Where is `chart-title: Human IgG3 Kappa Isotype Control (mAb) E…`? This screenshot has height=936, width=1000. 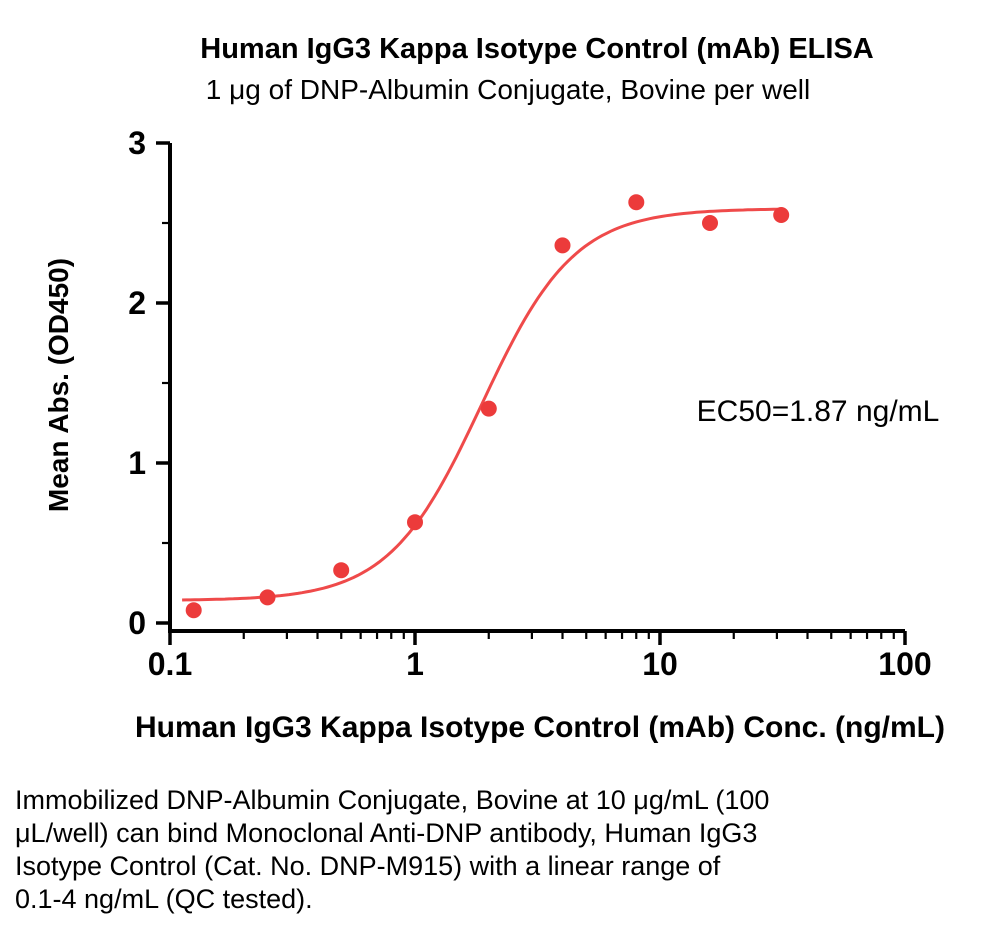
chart-title: Human IgG3 Kappa Isotype Control (mAb) E… is located at coordinates (537, 49).